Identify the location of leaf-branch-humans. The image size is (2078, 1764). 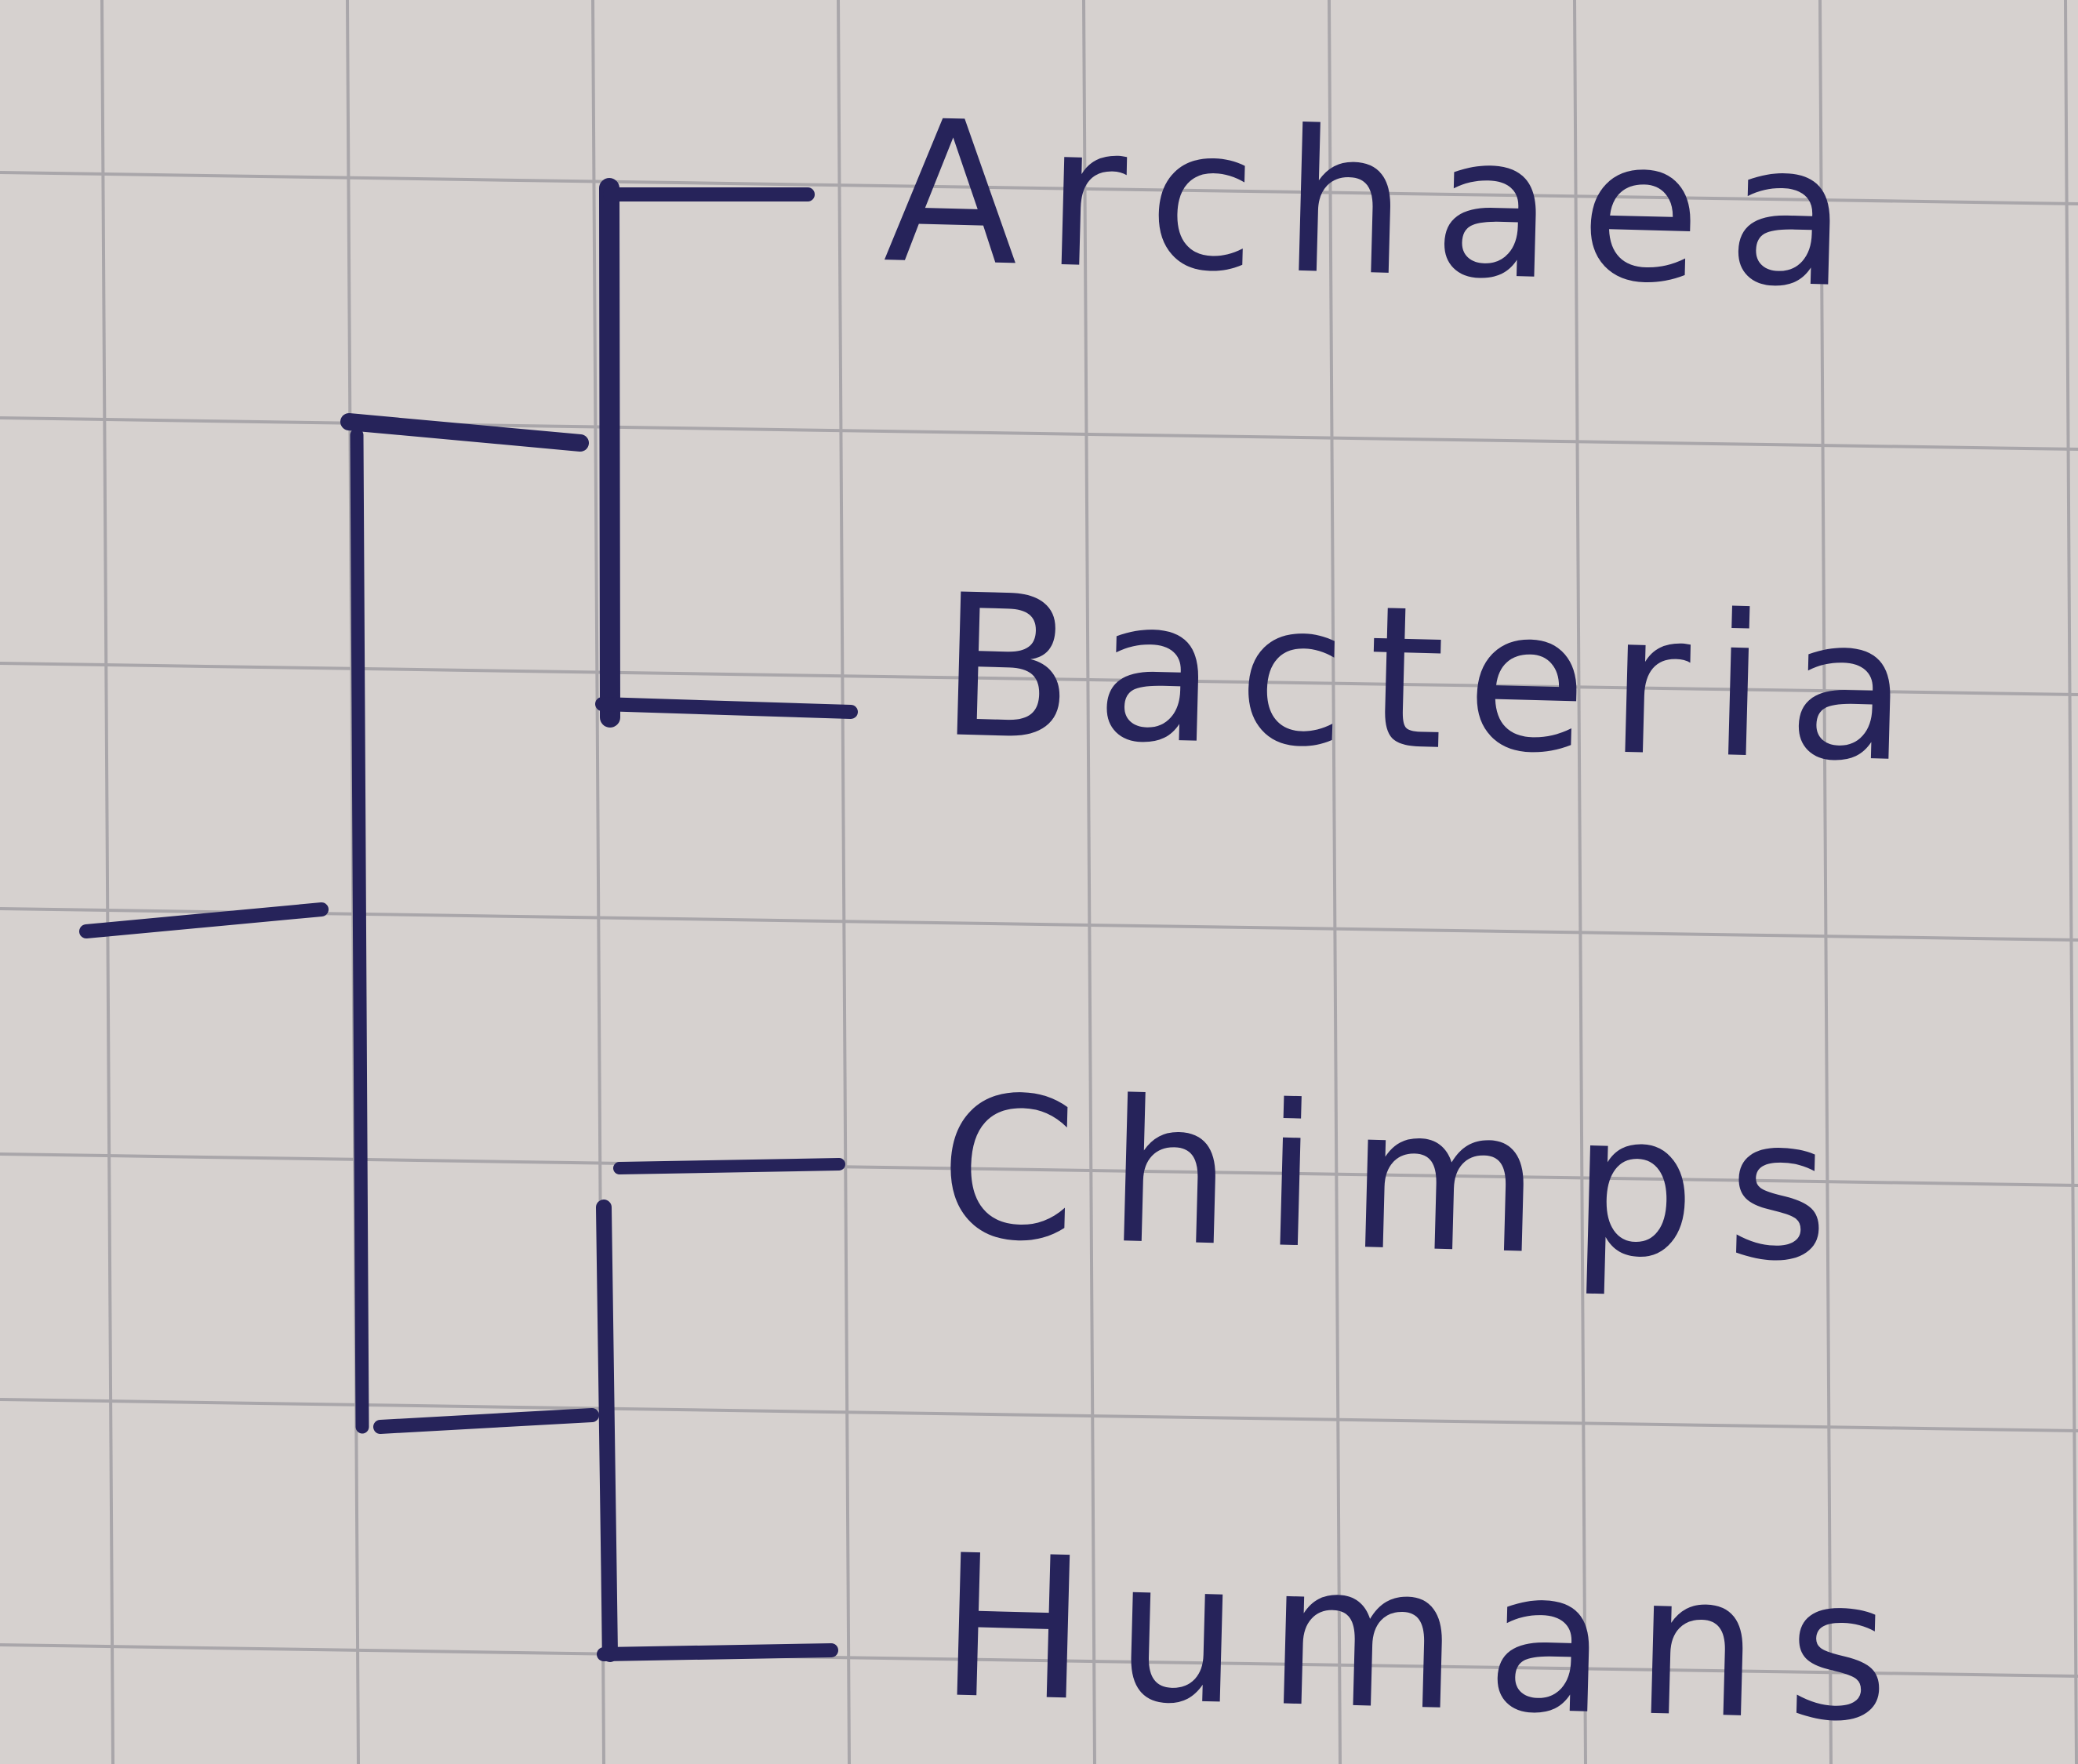
(717, 1652).